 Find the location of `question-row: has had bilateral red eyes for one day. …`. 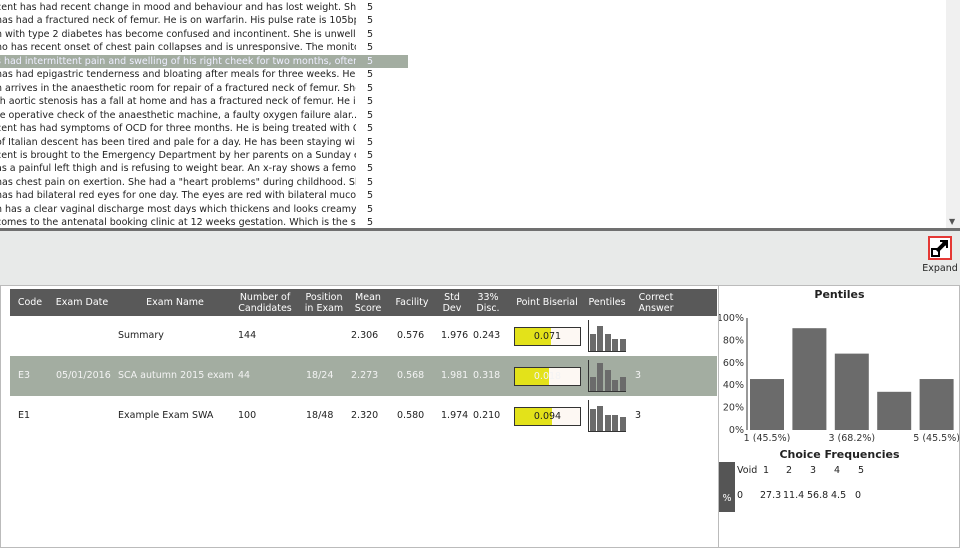

question-row: has had bilateral red eyes for one day. … is located at coordinates (204, 196).